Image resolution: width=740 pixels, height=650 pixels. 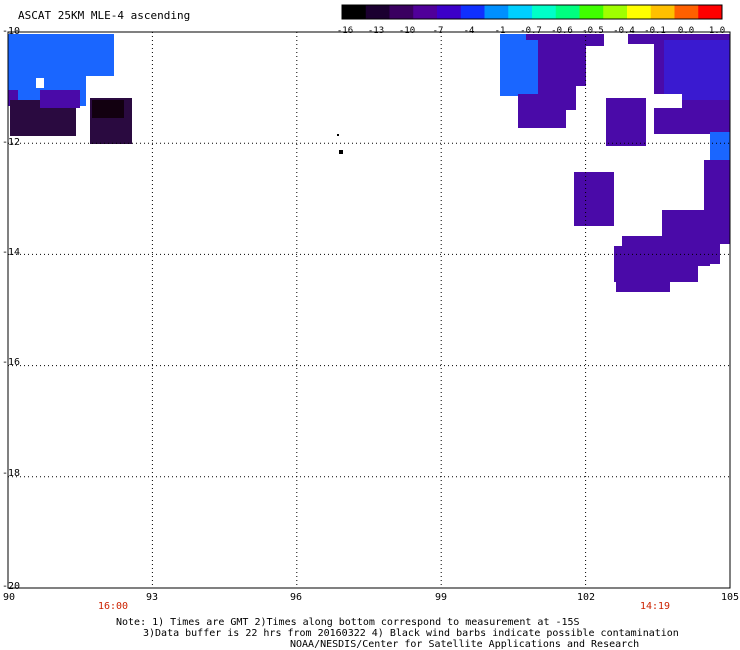 I want to click on pass-time-label: 16:00, so click(x=113, y=606).